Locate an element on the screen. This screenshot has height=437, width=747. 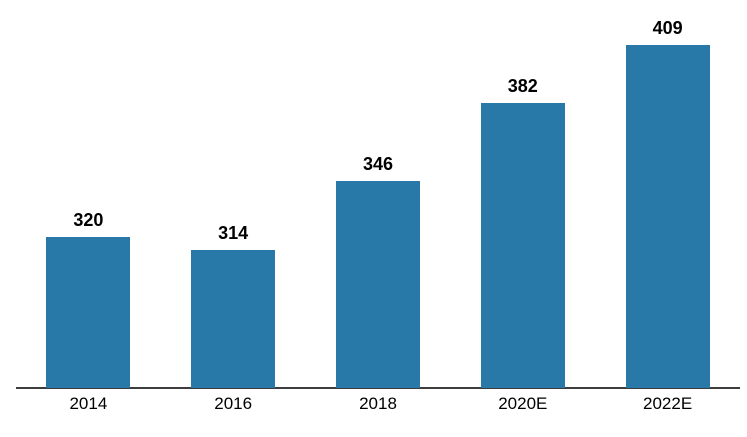
x-axis-line is located at coordinates (378, 388).